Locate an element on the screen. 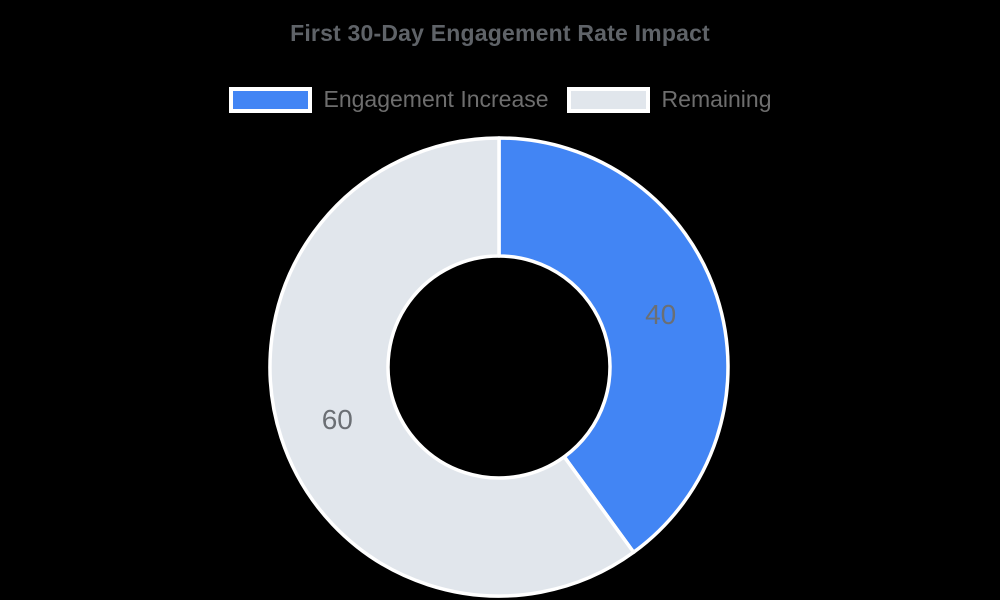 This screenshot has height=600, width=1000. legend: Engagement Increase Remaining is located at coordinates (500, 99).